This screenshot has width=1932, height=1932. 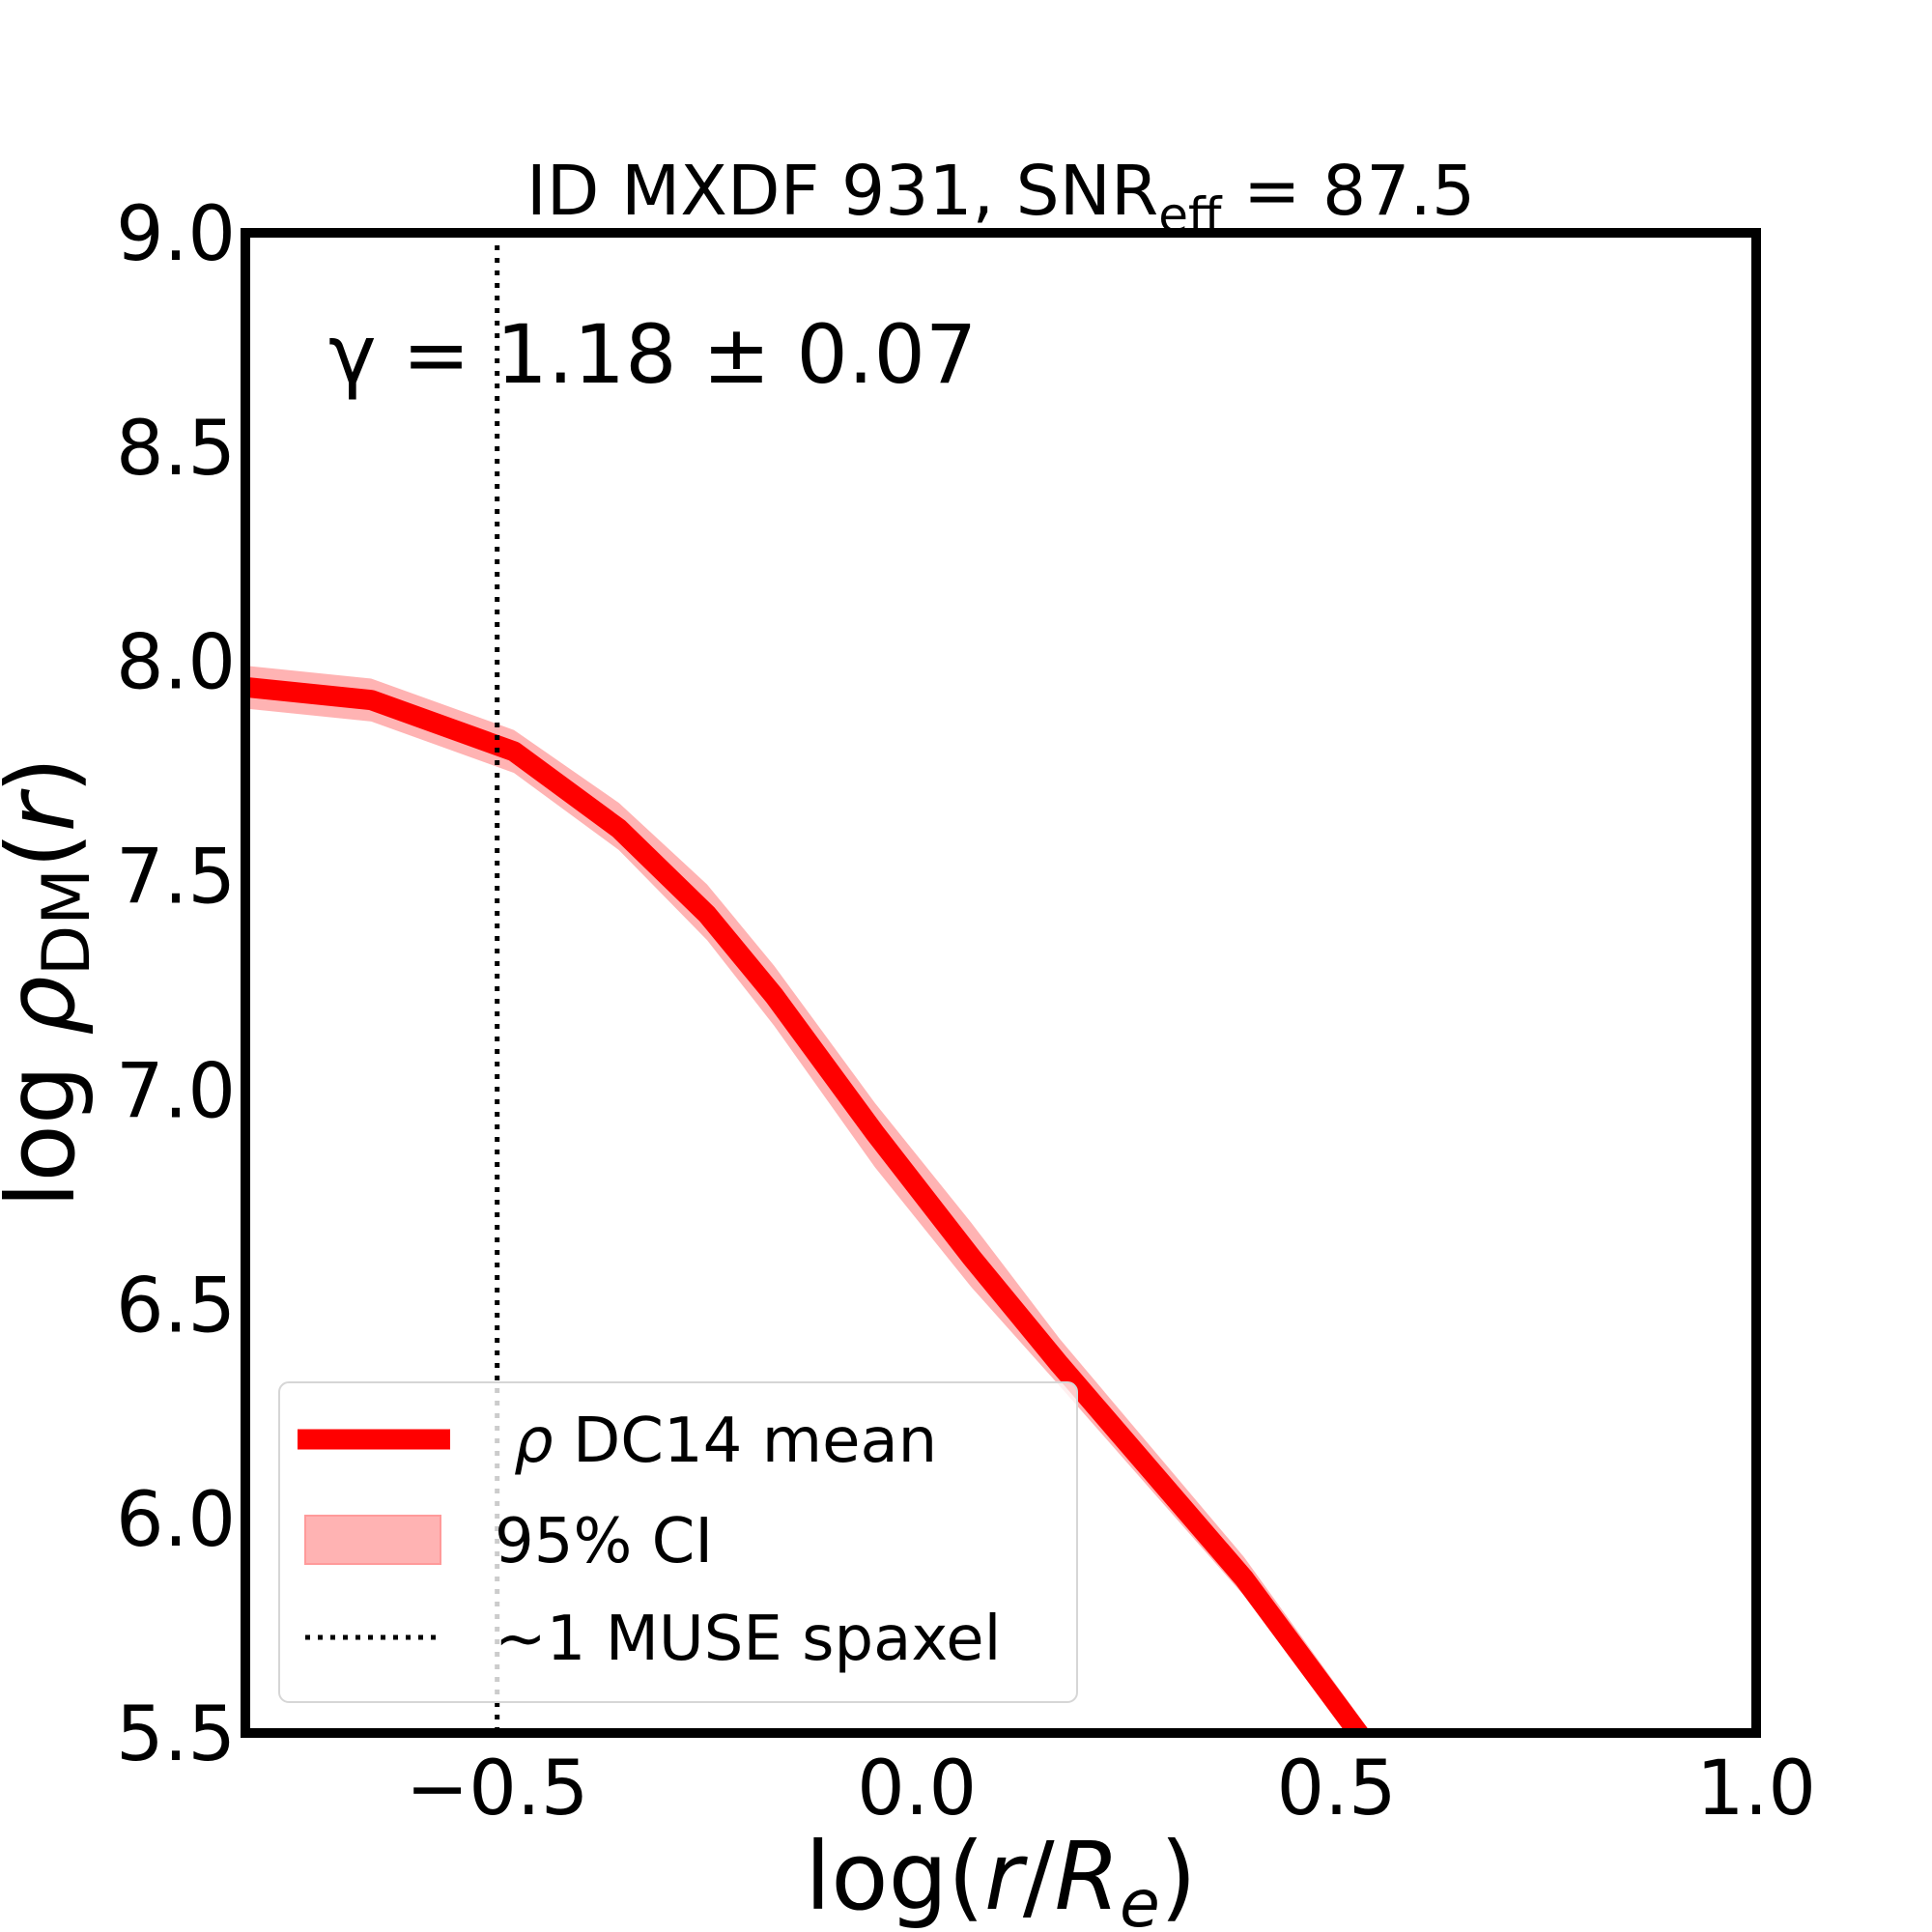 I want to click on legend-box, so click(x=678, y=1542).